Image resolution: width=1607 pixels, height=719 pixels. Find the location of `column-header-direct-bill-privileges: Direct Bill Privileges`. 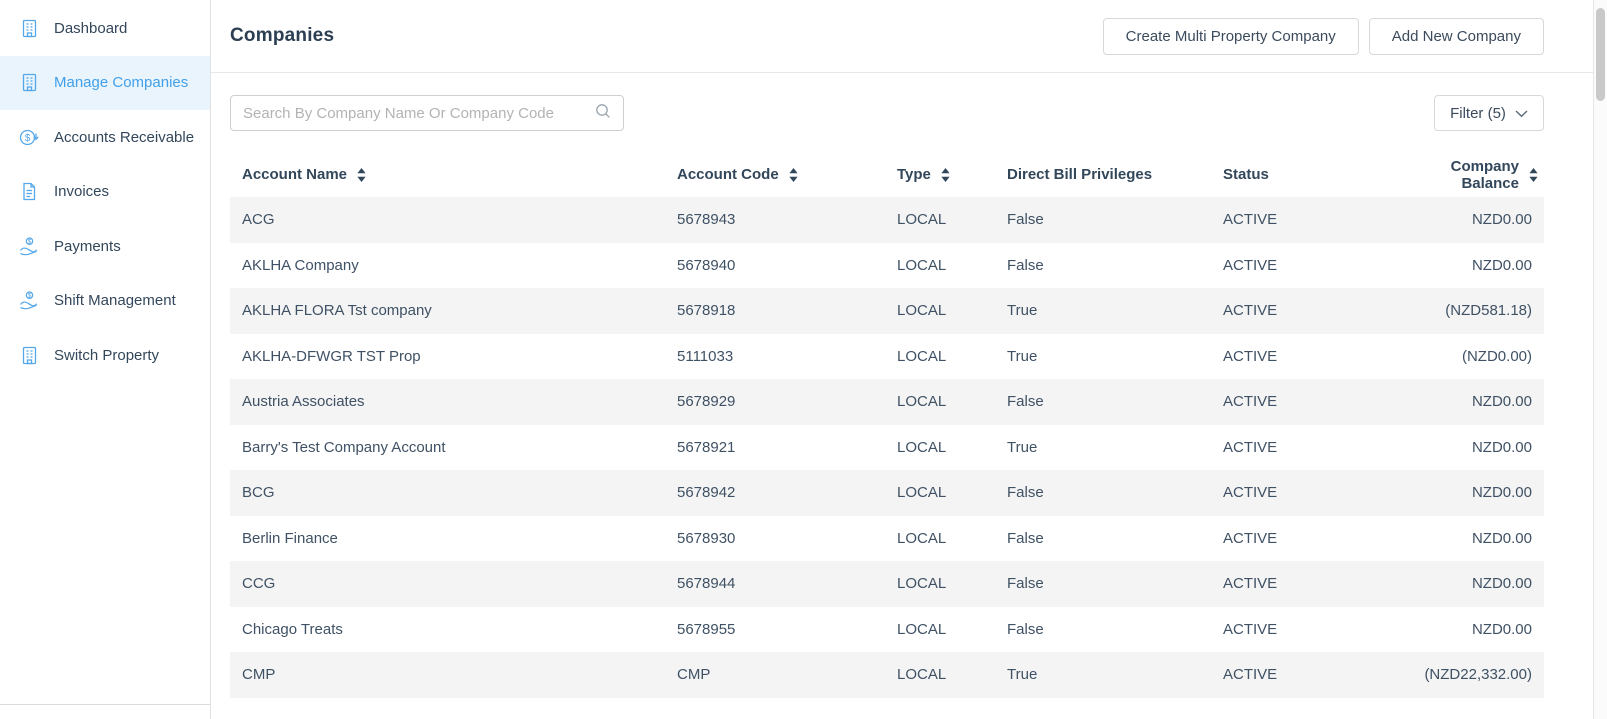

column-header-direct-bill-privileges: Direct Bill Privileges is located at coordinates (1115, 174).